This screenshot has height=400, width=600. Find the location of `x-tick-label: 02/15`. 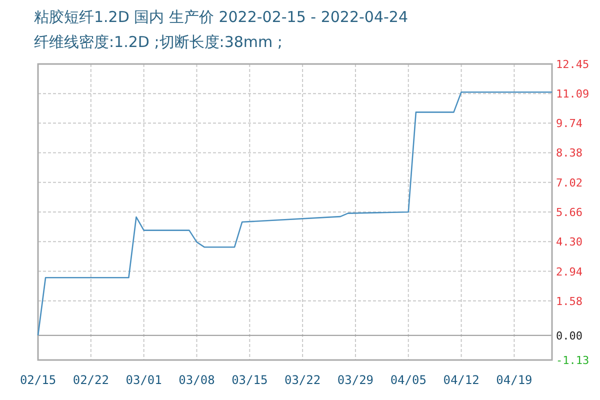

x-tick-label: 02/15 is located at coordinates (38, 380).